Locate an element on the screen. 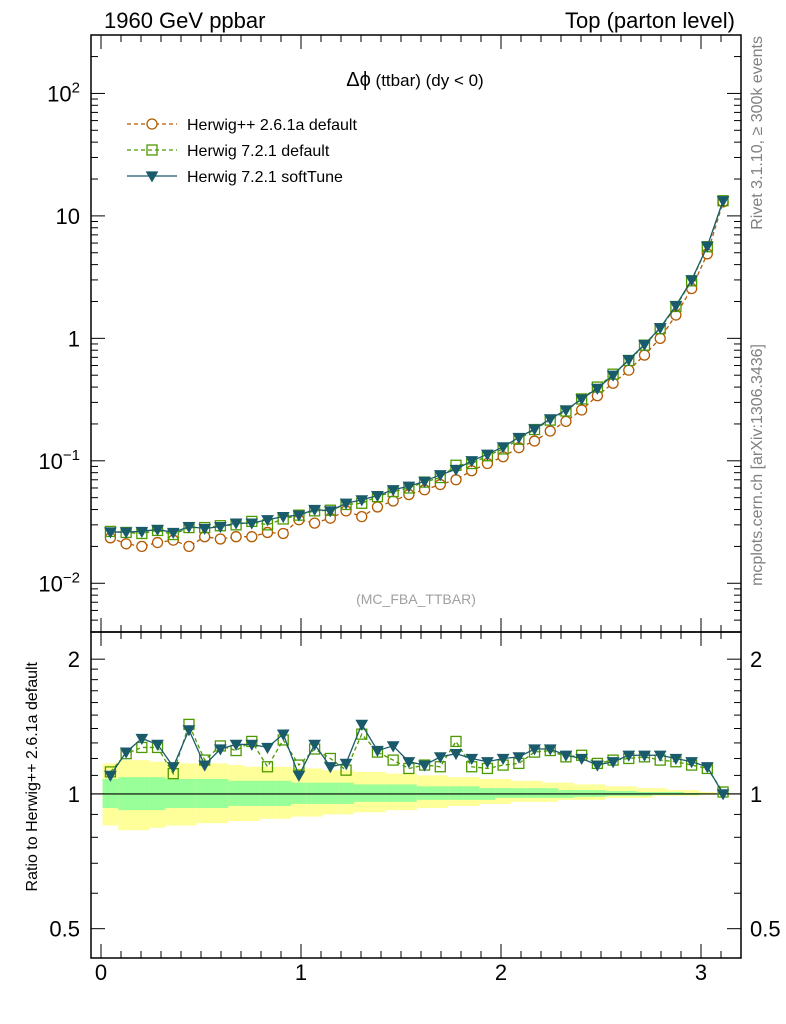 The image size is (786, 1024). series-line is located at coordinates (416, 757).